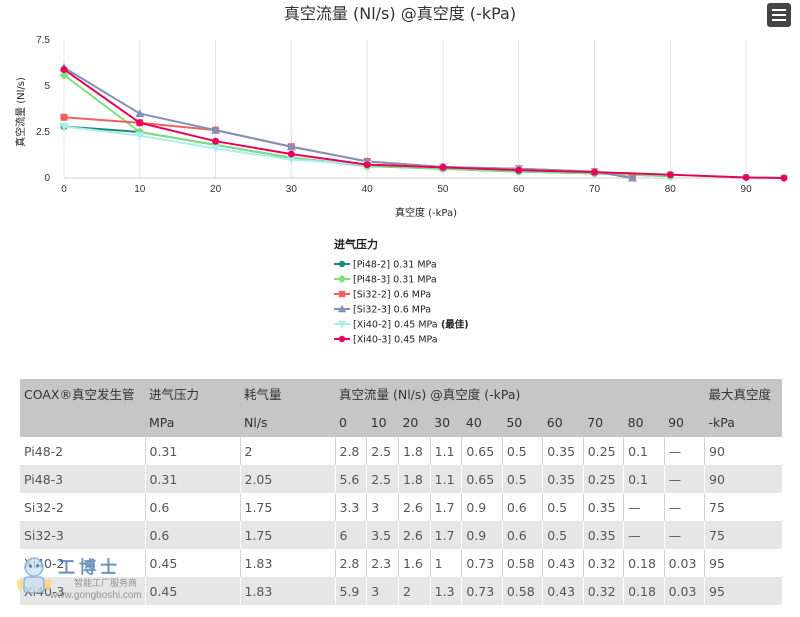  What do you see at coordinates (779, 15) in the screenshot?
I see `chart-menu-button` at bounding box center [779, 15].